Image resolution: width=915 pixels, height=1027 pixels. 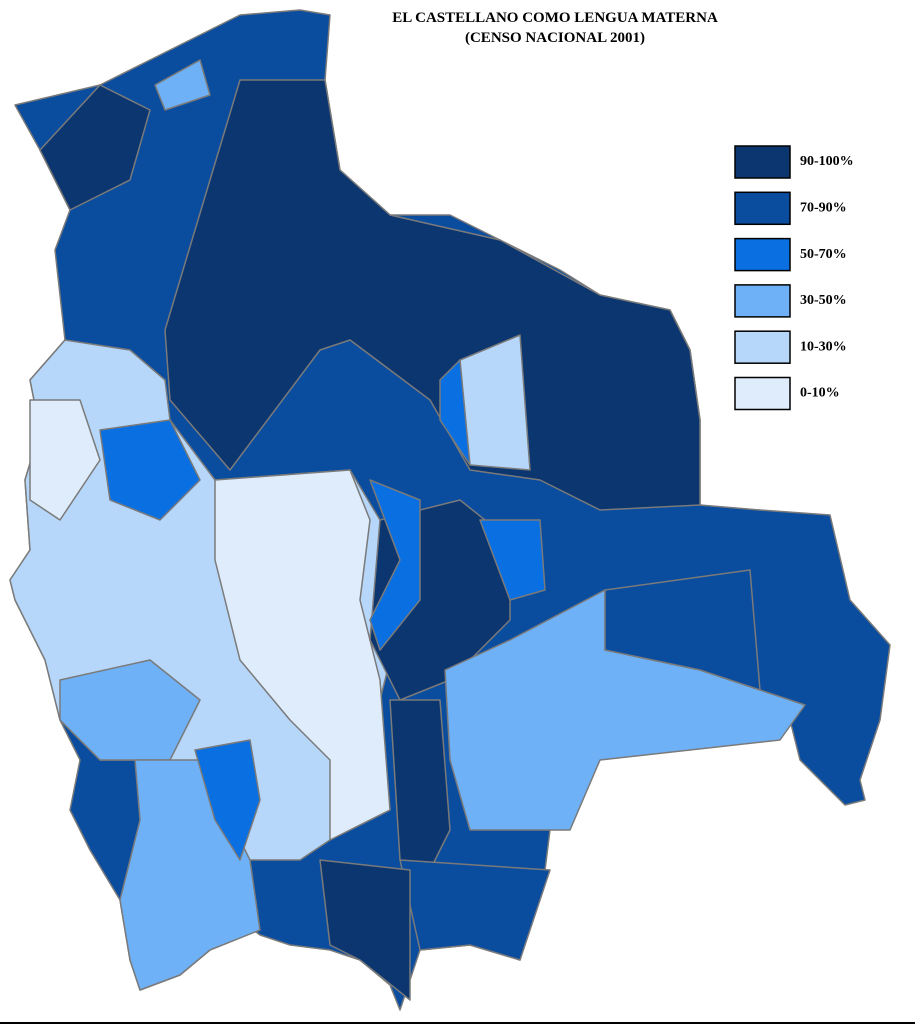 What do you see at coordinates (823, 254) in the screenshot?
I see `legend-label: 50-70%` at bounding box center [823, 254].